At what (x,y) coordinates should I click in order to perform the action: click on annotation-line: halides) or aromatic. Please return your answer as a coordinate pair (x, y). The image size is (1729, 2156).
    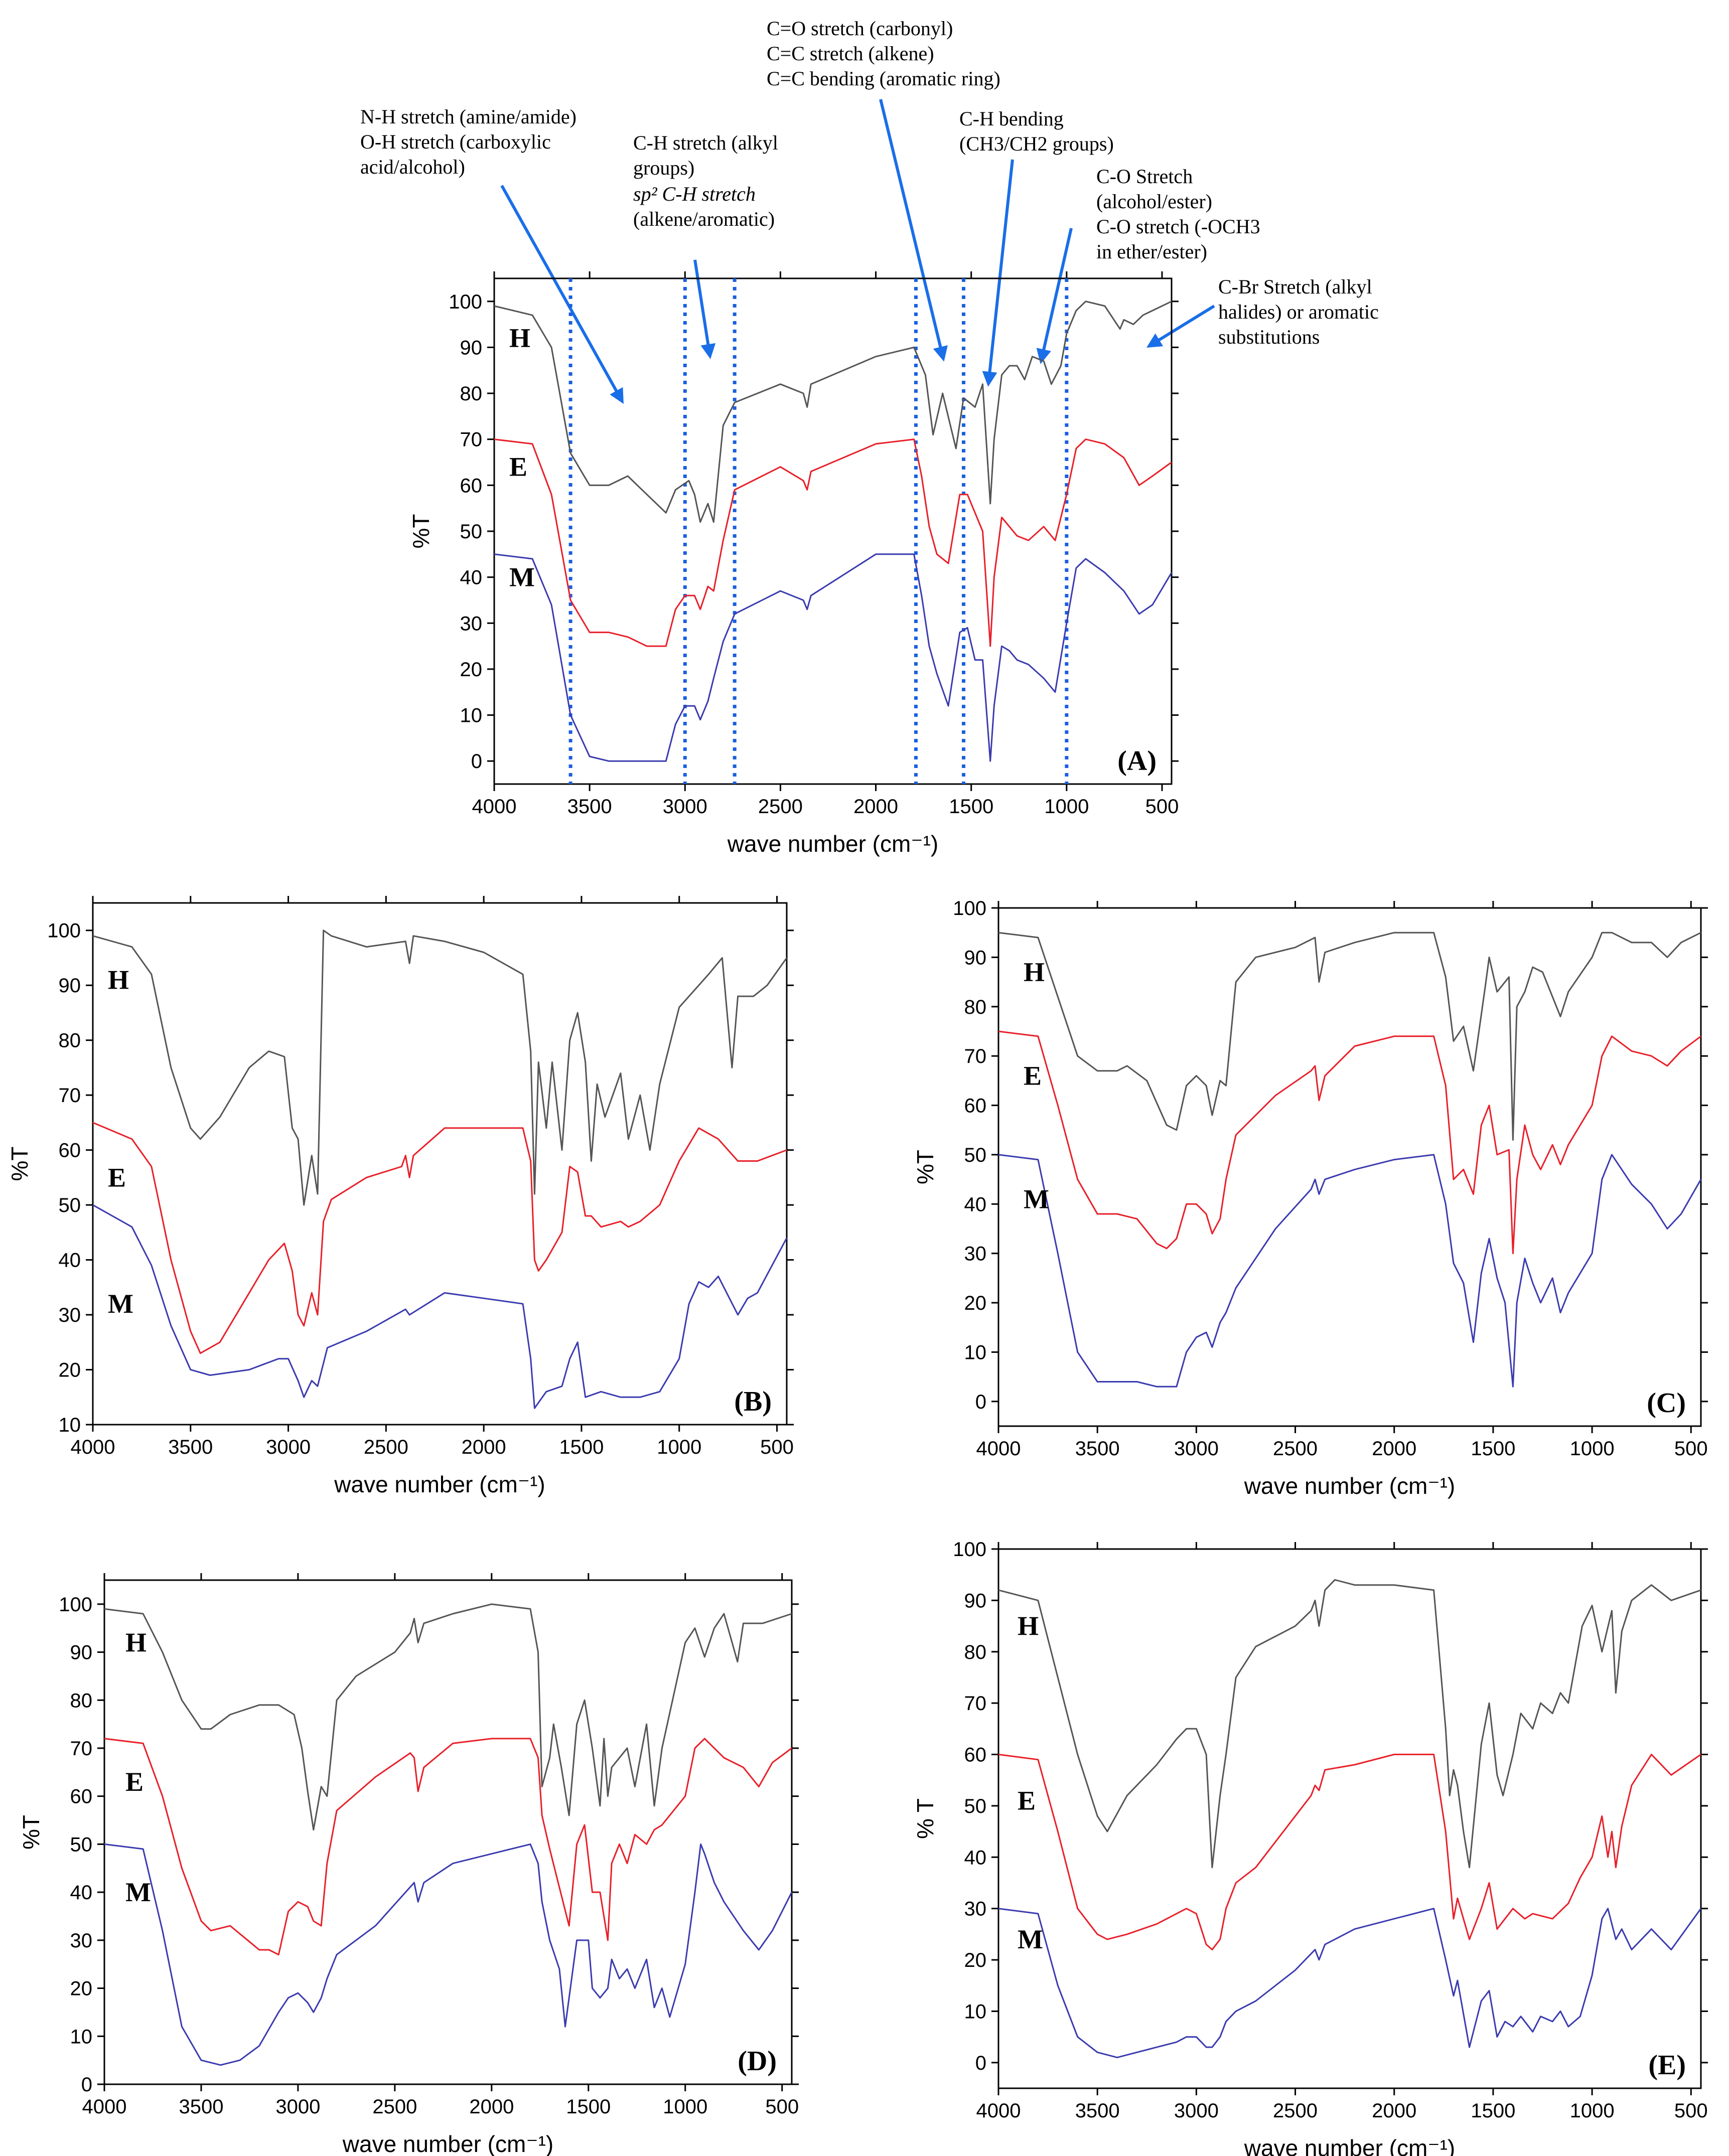
    Looking at the image, I should click on (1299, 311).